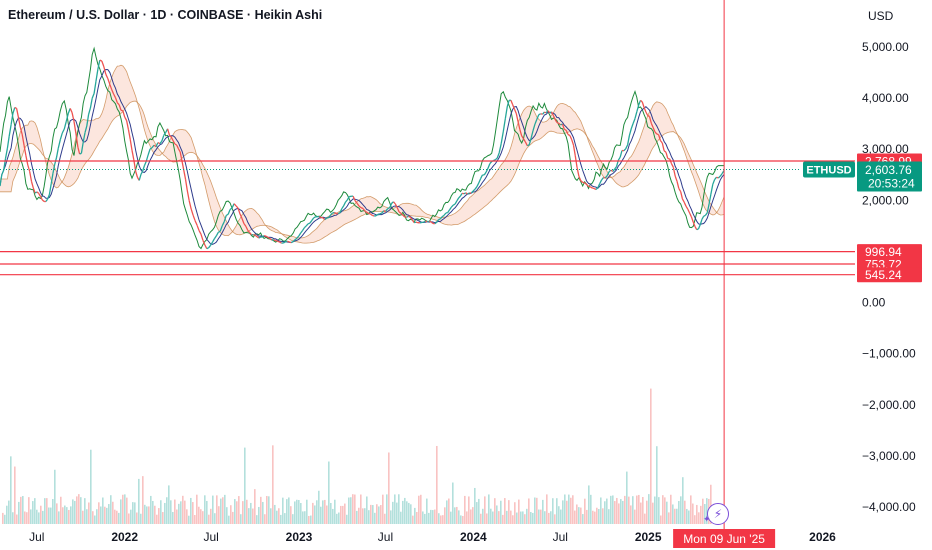  I want to click on level-tag-label: 996.94, so click(883, 252).